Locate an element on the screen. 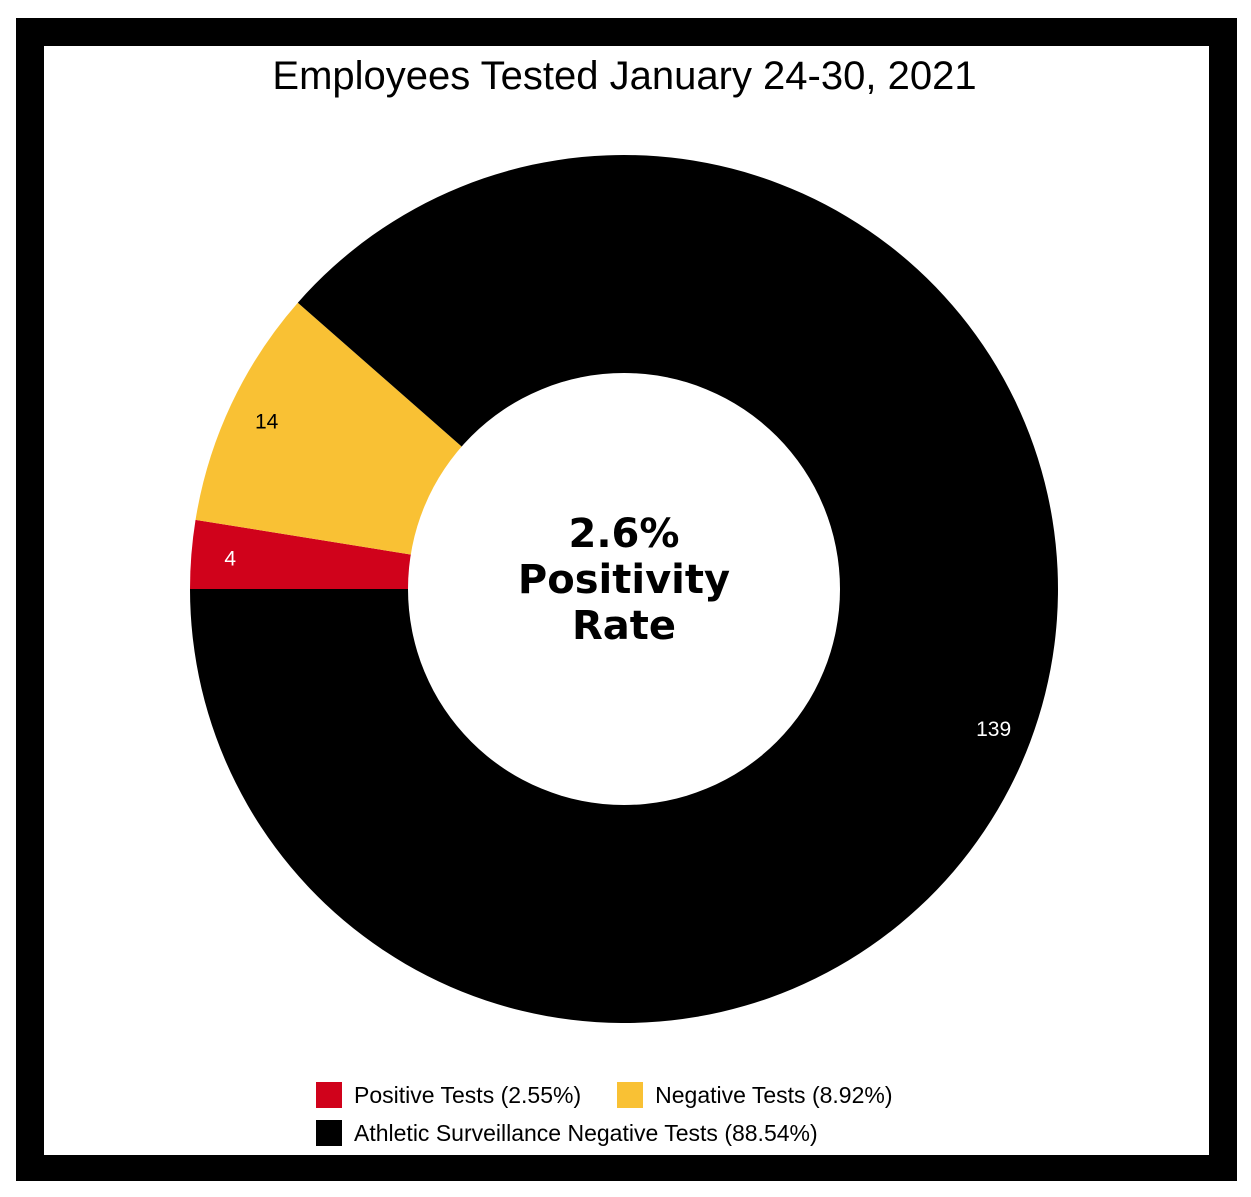 This screenshot has height=1197, width=1251. center-label-line: Rate is located at coordinates (624, 626).